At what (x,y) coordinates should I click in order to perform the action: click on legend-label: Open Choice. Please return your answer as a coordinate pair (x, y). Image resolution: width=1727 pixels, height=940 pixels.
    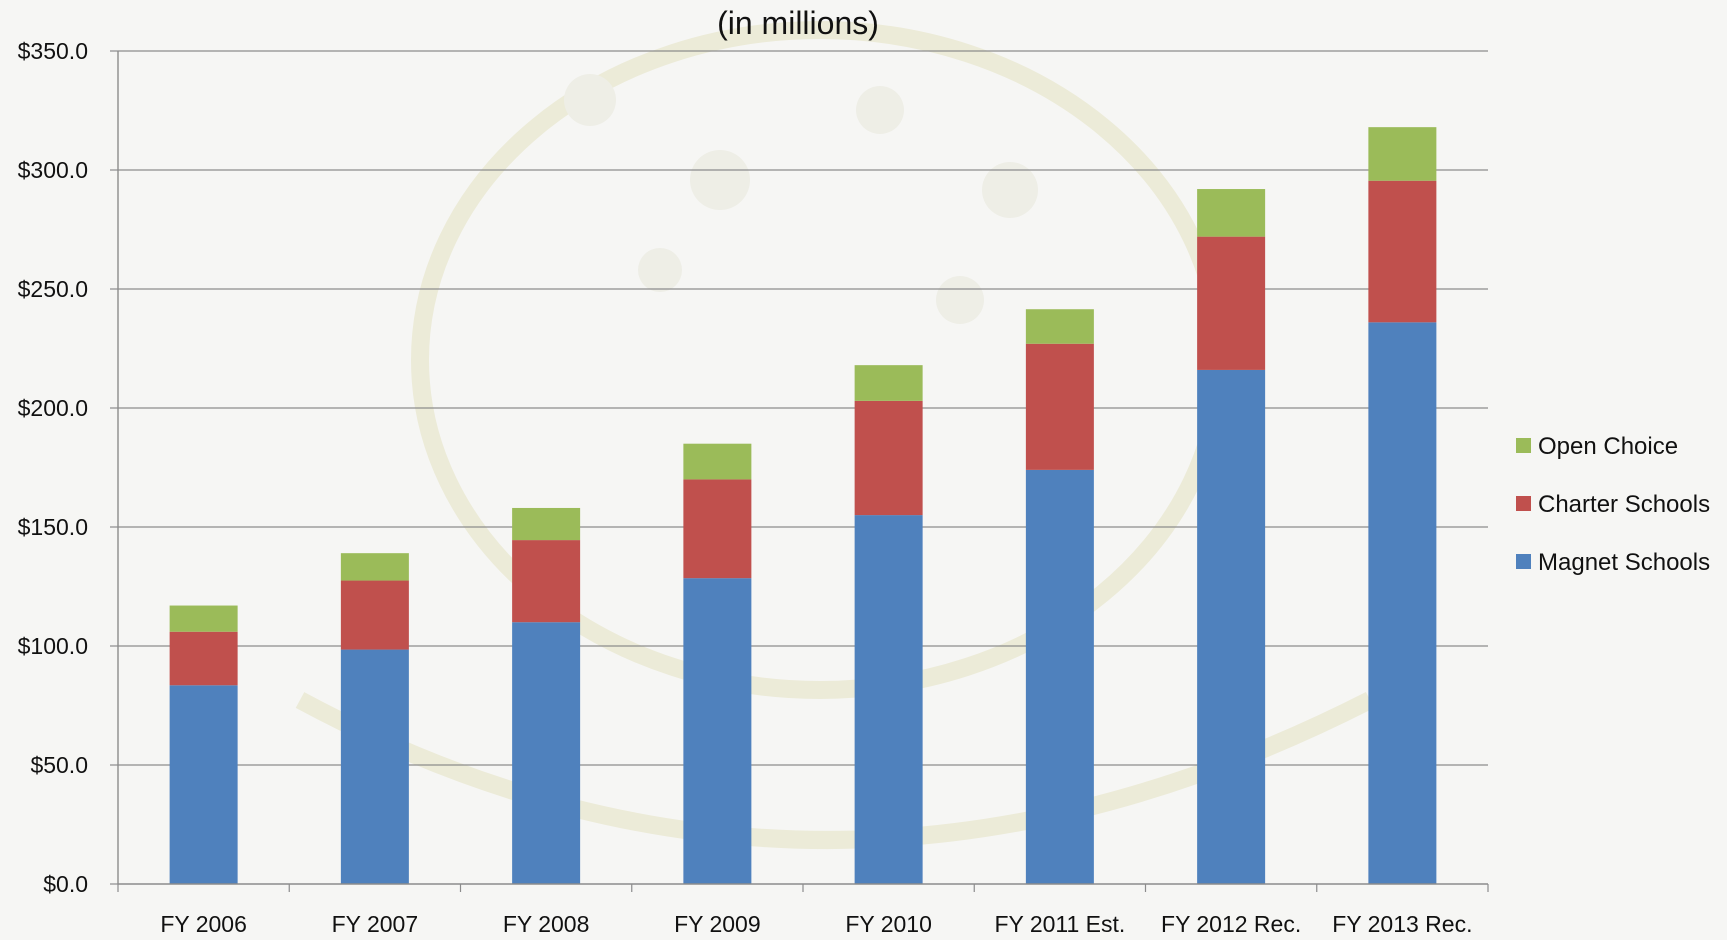
    Looking at the image, I should click on (1608, 446).